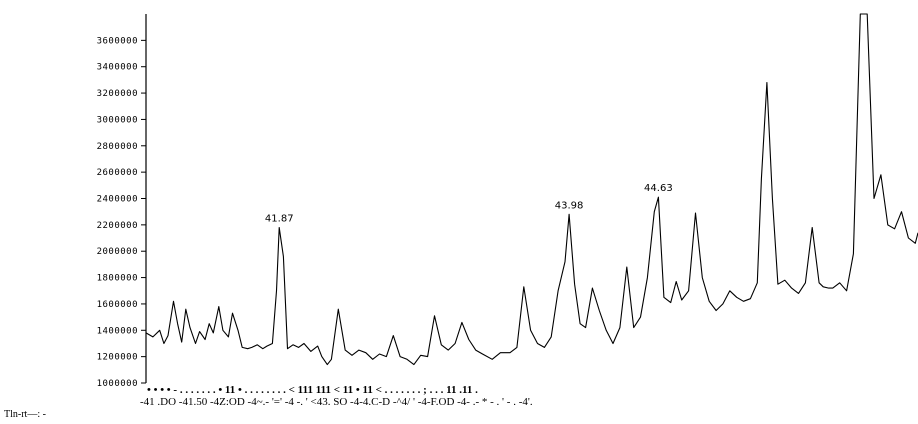 The height and width of the screenshot is (424, 918). What do you see at coordinates (117, 358) in the screenshot?
I see `y-tick-label: 1200000` at bounding box center [117, 358].